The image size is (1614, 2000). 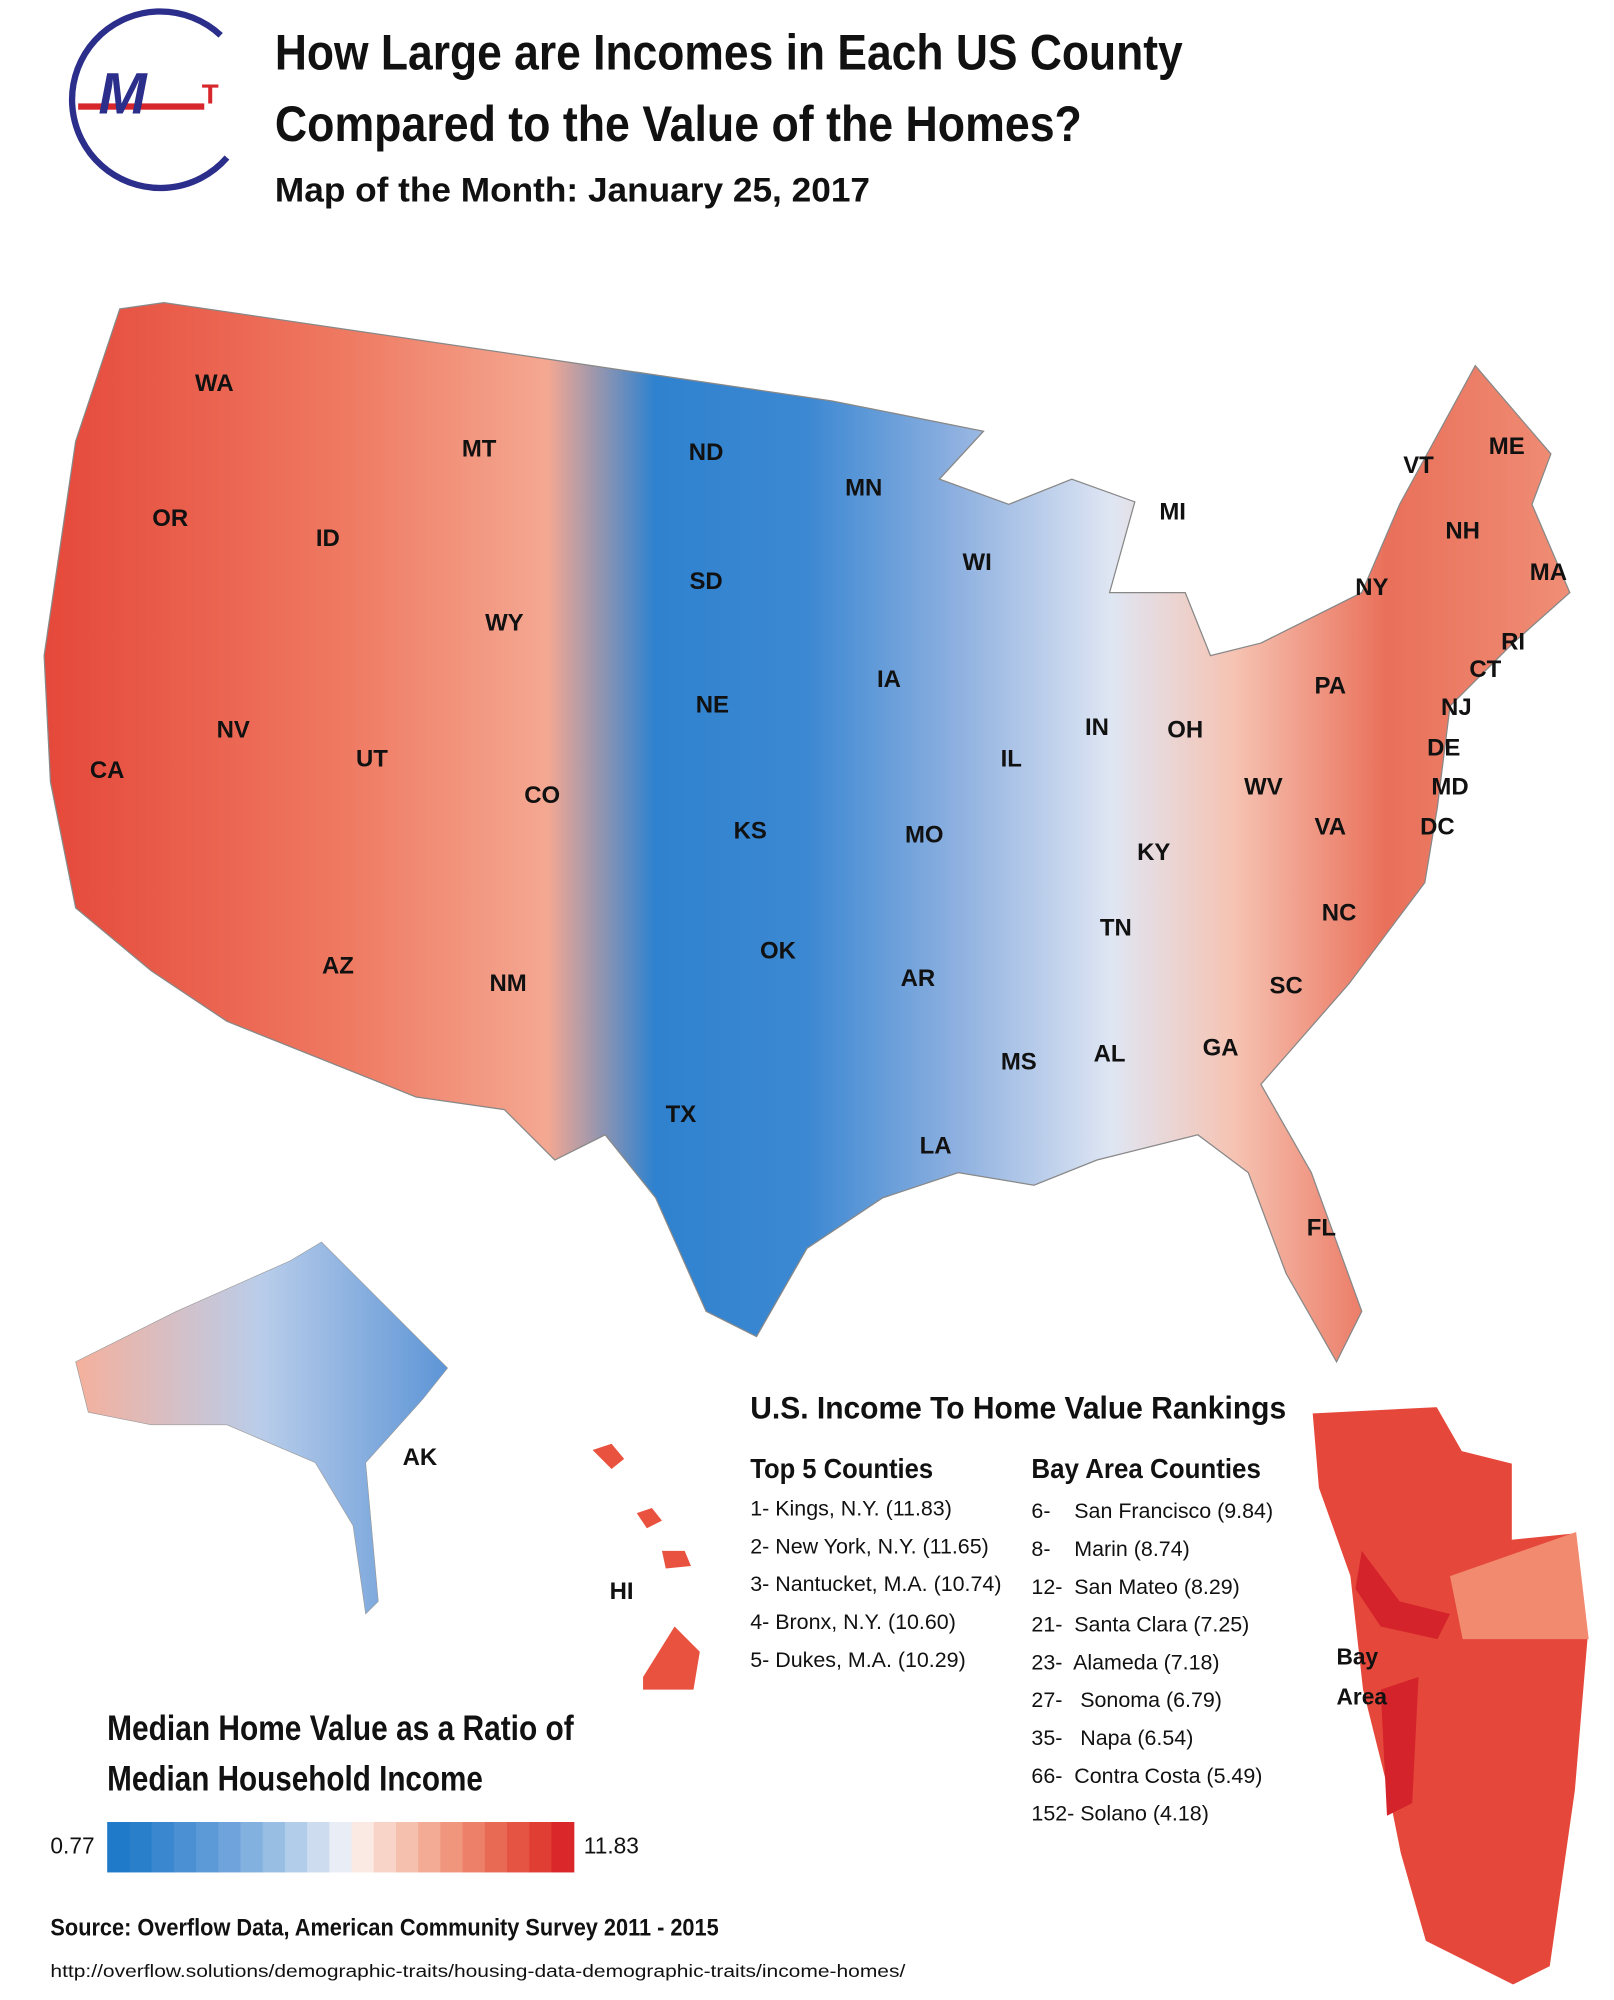 What do you see at coordinates (1185, 730) in the screenshot?
I see `state-label: OH` at bounding box center [1185, 730].